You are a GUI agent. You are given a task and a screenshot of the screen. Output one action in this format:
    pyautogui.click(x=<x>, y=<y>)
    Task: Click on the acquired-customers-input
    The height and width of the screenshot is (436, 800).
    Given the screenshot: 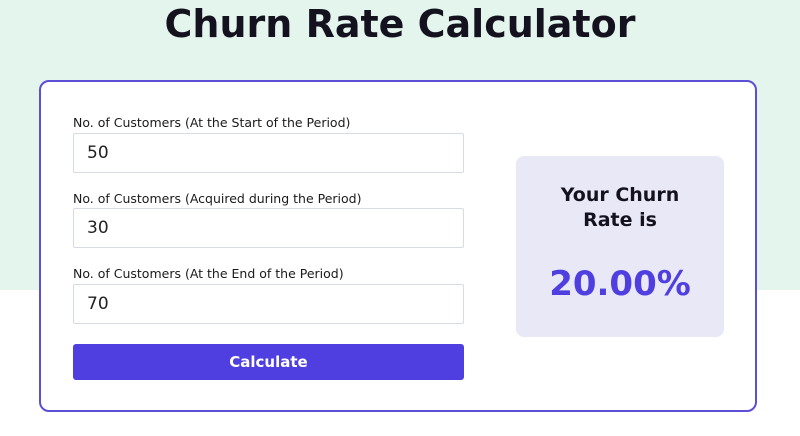 What is the action you would take?
    pyautogui.click(x=268, y=228)
    